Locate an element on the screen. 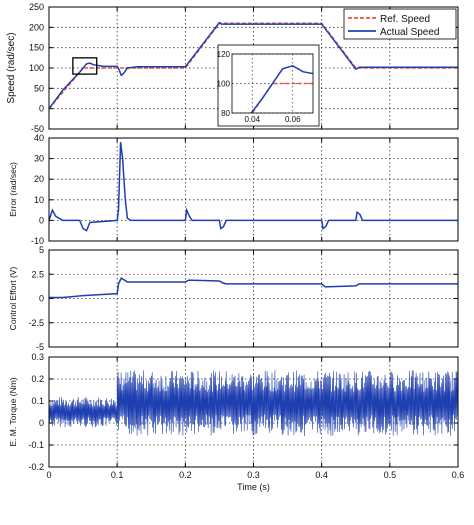 The image size is (474, 525). inset-series is located at coordinates (281, 88).